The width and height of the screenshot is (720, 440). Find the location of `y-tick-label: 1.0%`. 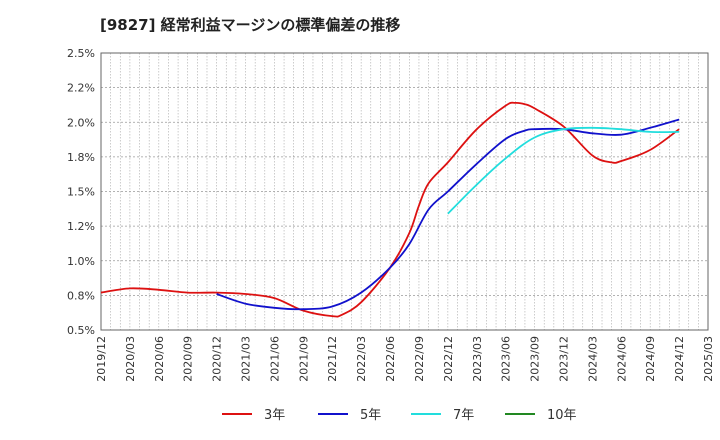

y-tick-label: 1.0% is located at coordinates (81, 261).